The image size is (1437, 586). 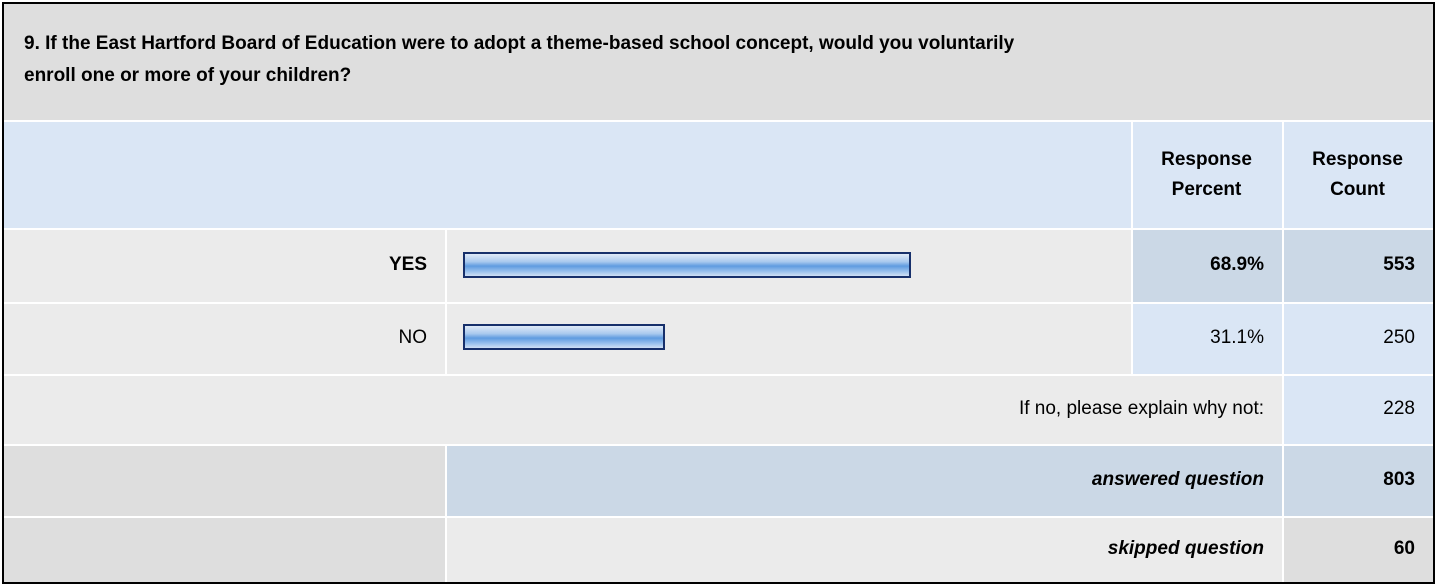 I want to click on header-percent-line2: Percent, so click(x=1206, y=189).